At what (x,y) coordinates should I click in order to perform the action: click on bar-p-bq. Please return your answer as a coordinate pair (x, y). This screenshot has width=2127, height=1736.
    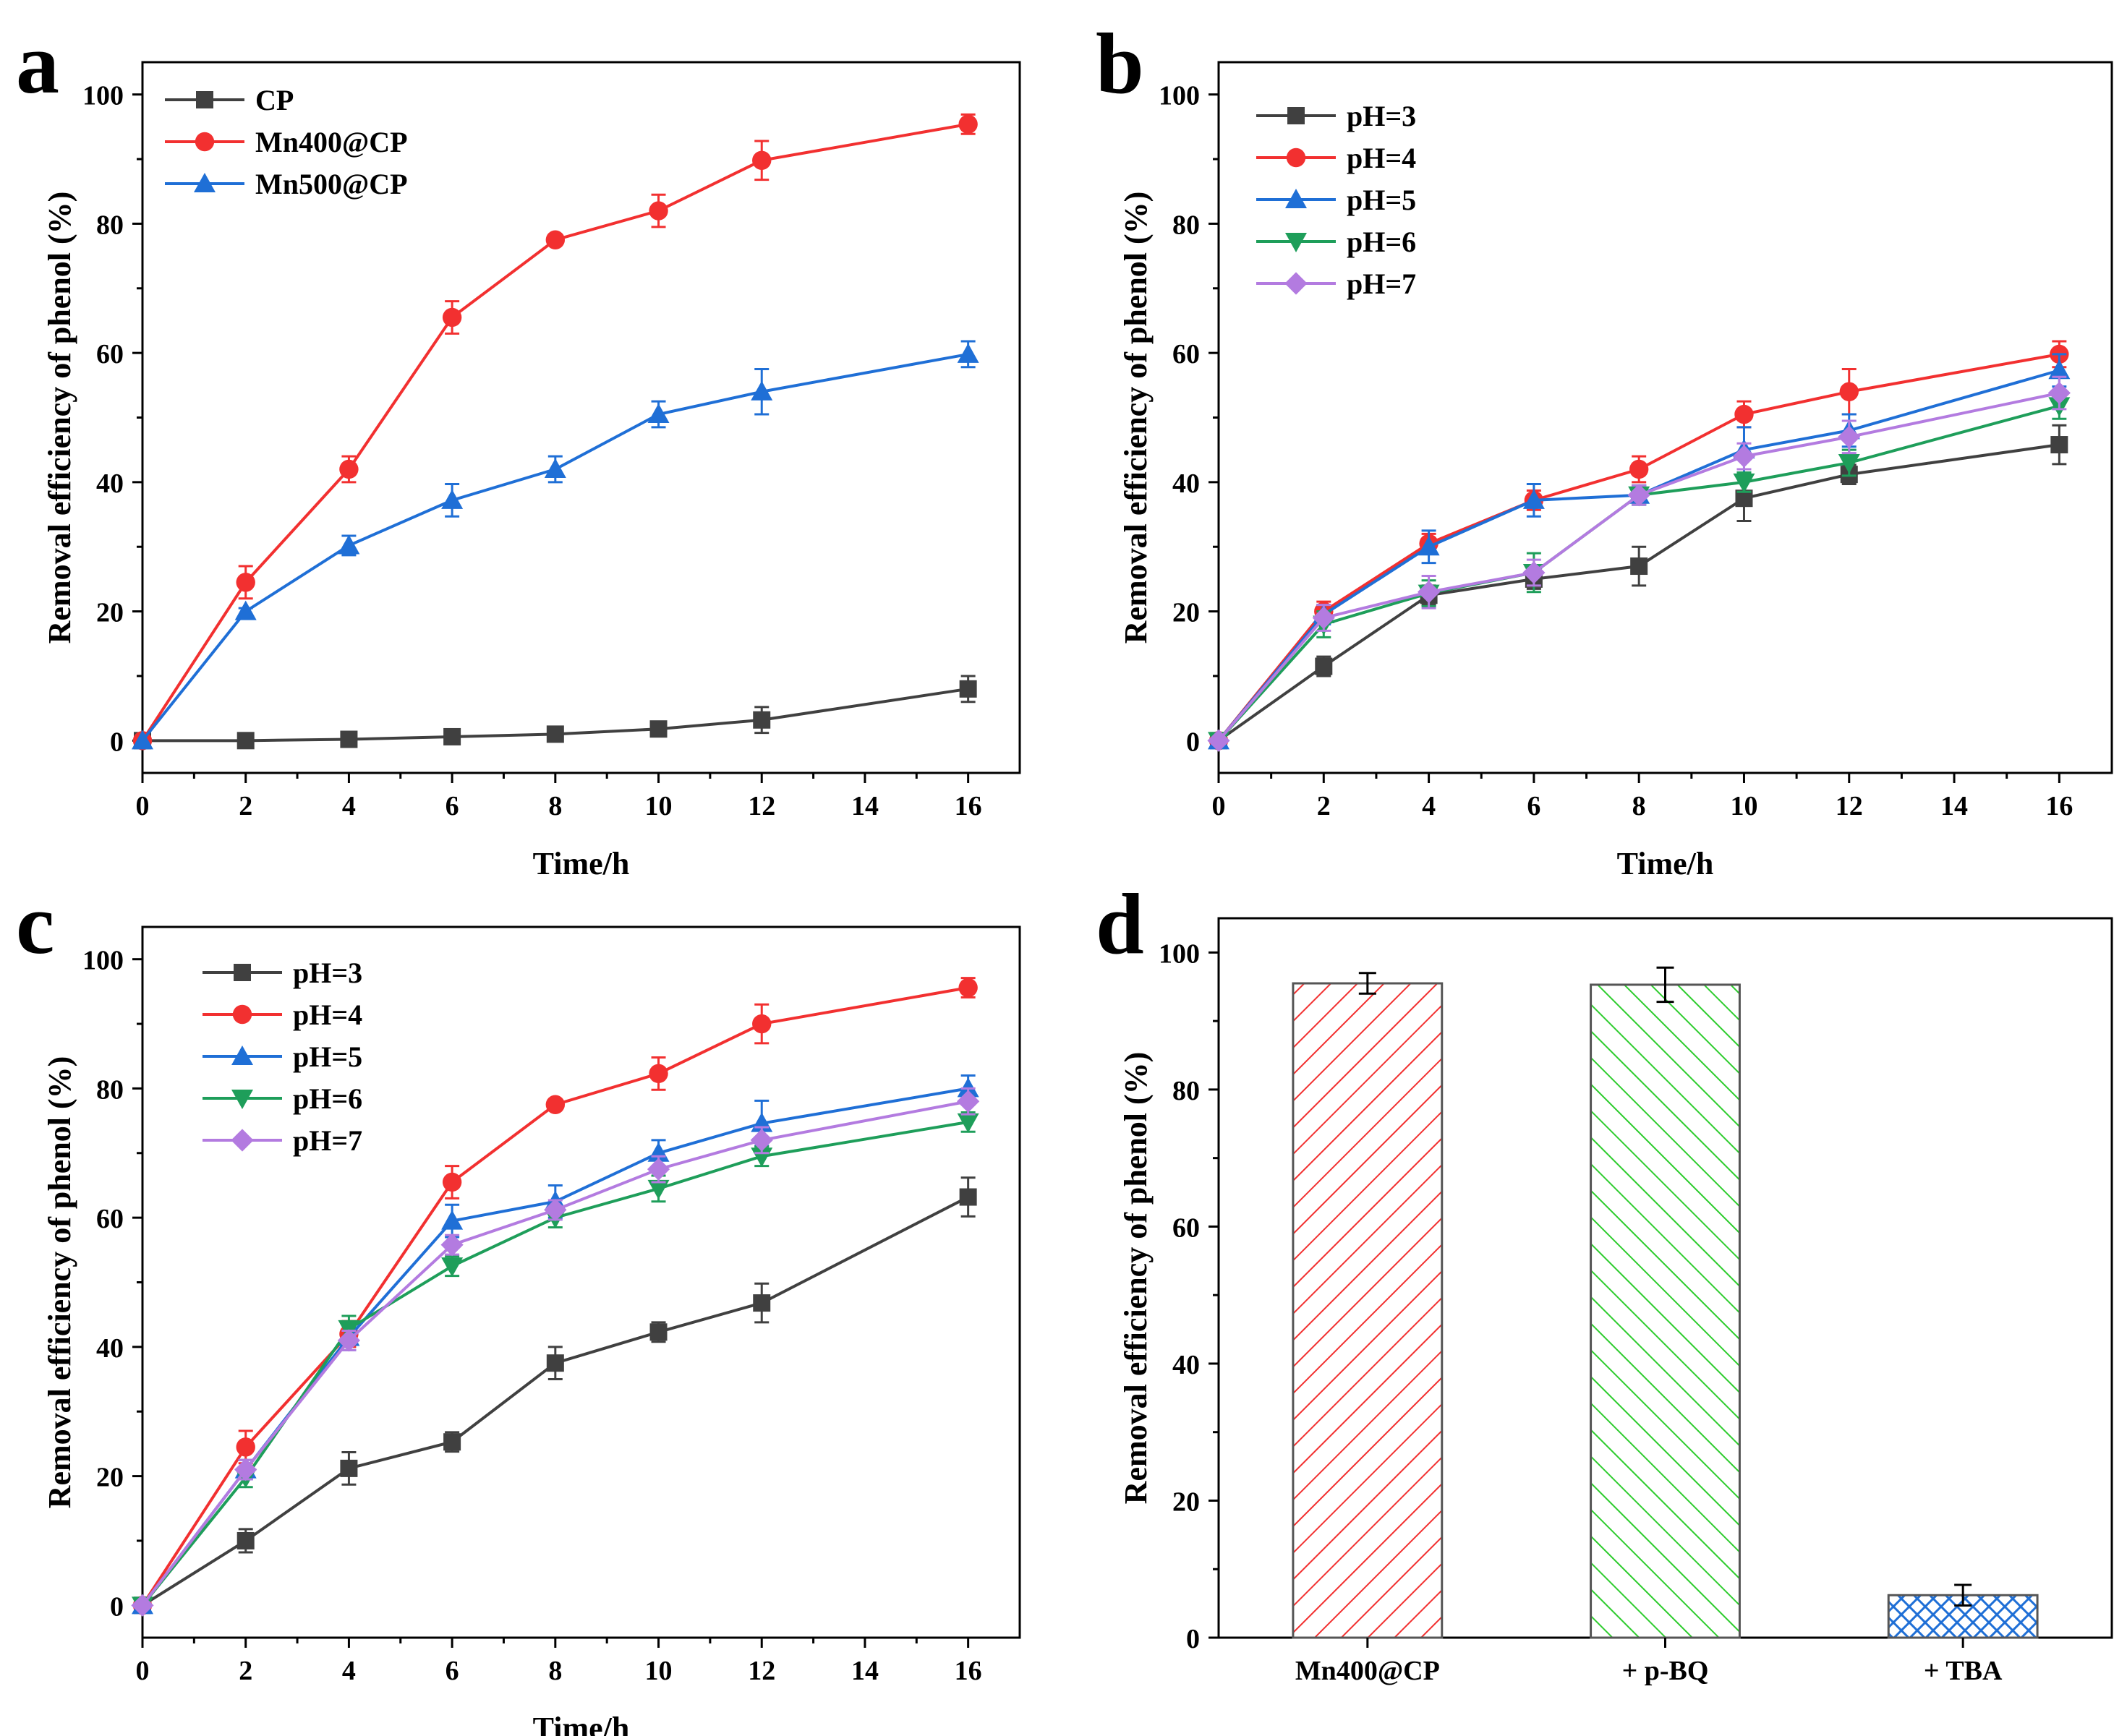
    Looking at the image, I should click on (1665, 1302).